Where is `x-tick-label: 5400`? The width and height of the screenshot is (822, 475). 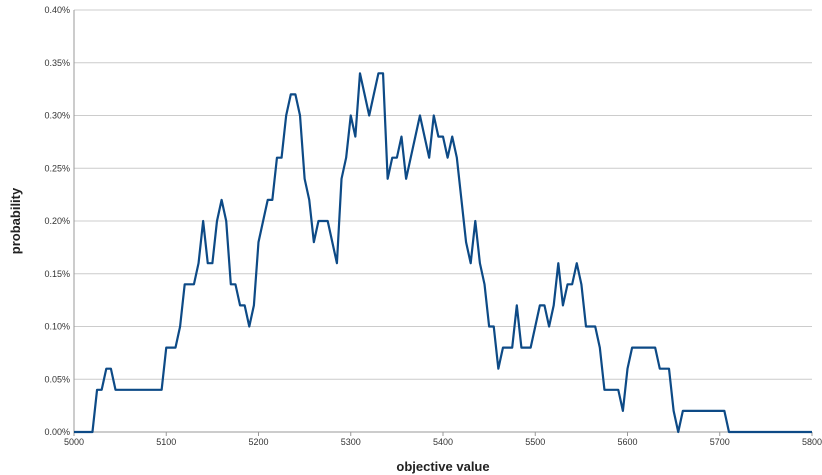
x-tick-label: 5400 is located at coordinates (443, 442).